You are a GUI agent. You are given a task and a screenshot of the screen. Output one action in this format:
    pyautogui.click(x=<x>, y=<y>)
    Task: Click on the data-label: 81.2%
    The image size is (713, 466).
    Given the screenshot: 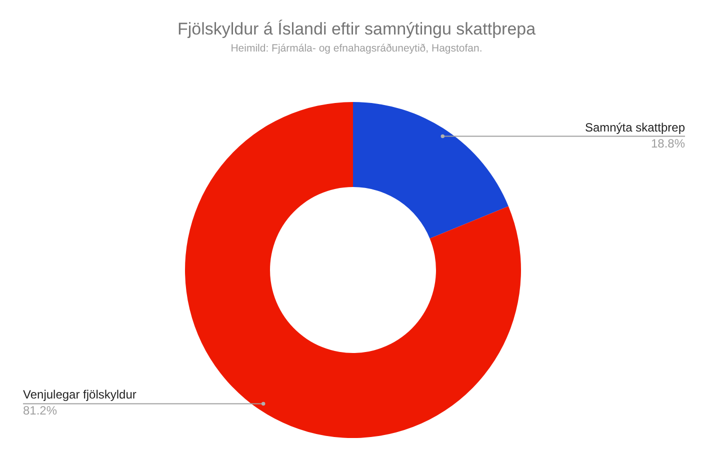 What is the action you would take?
    pyautogui.click(x=40, y=411)
    